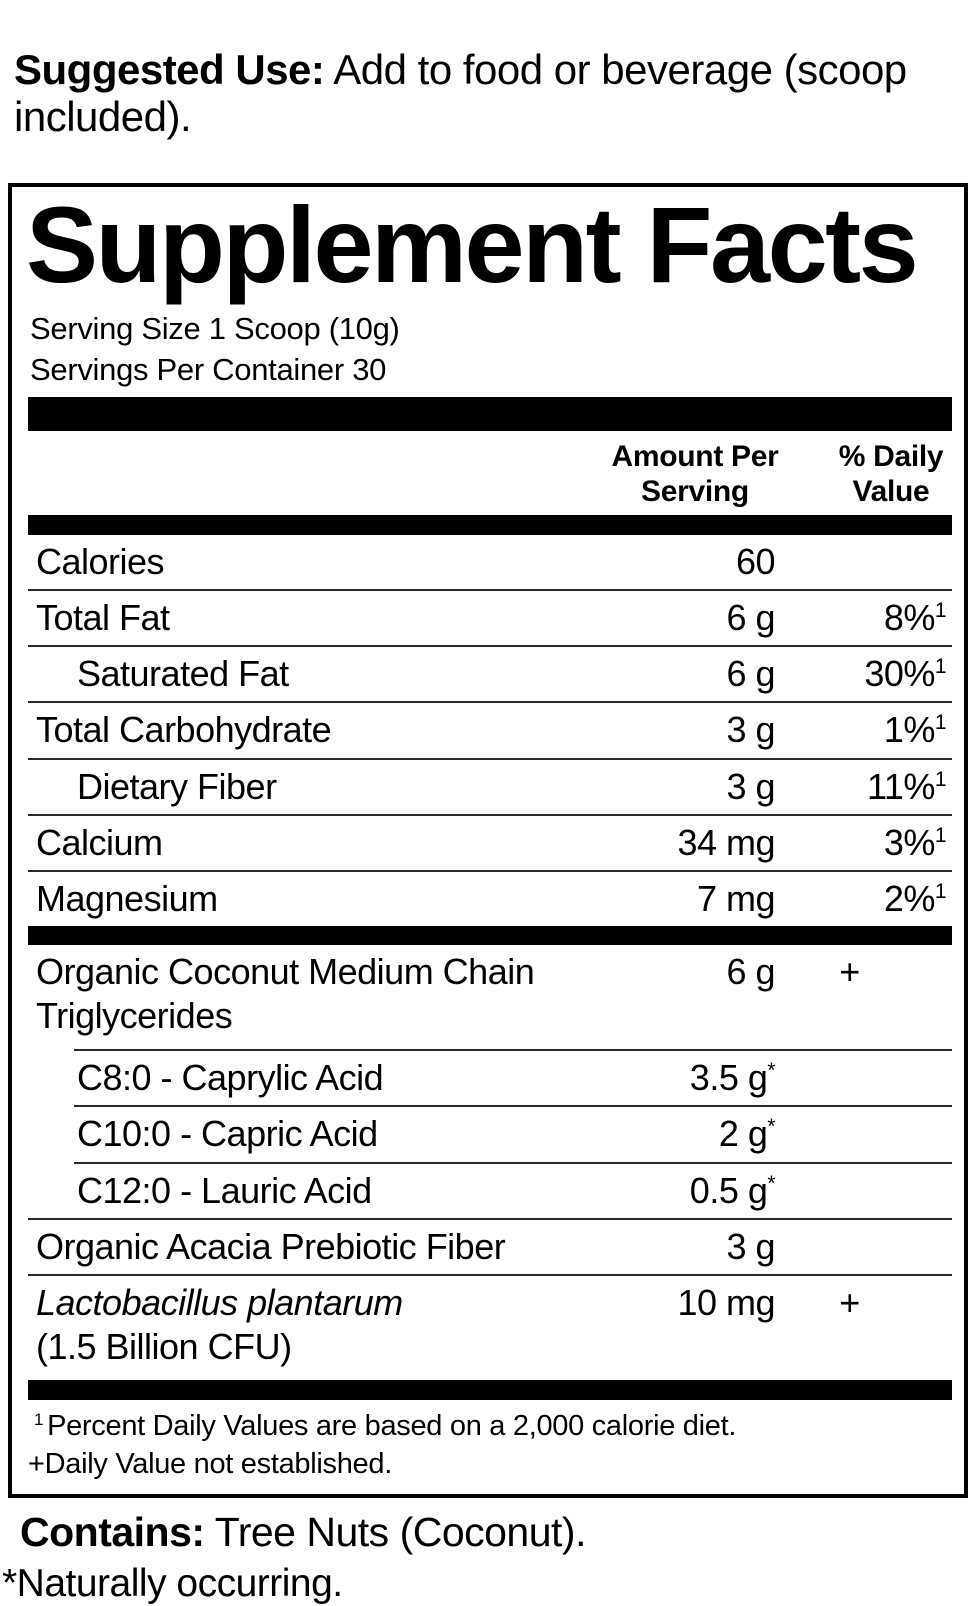  Describe the element at coordinates (747, 1134) in the screenshot. I see `nutrient-amount: 2 g*` at that location.